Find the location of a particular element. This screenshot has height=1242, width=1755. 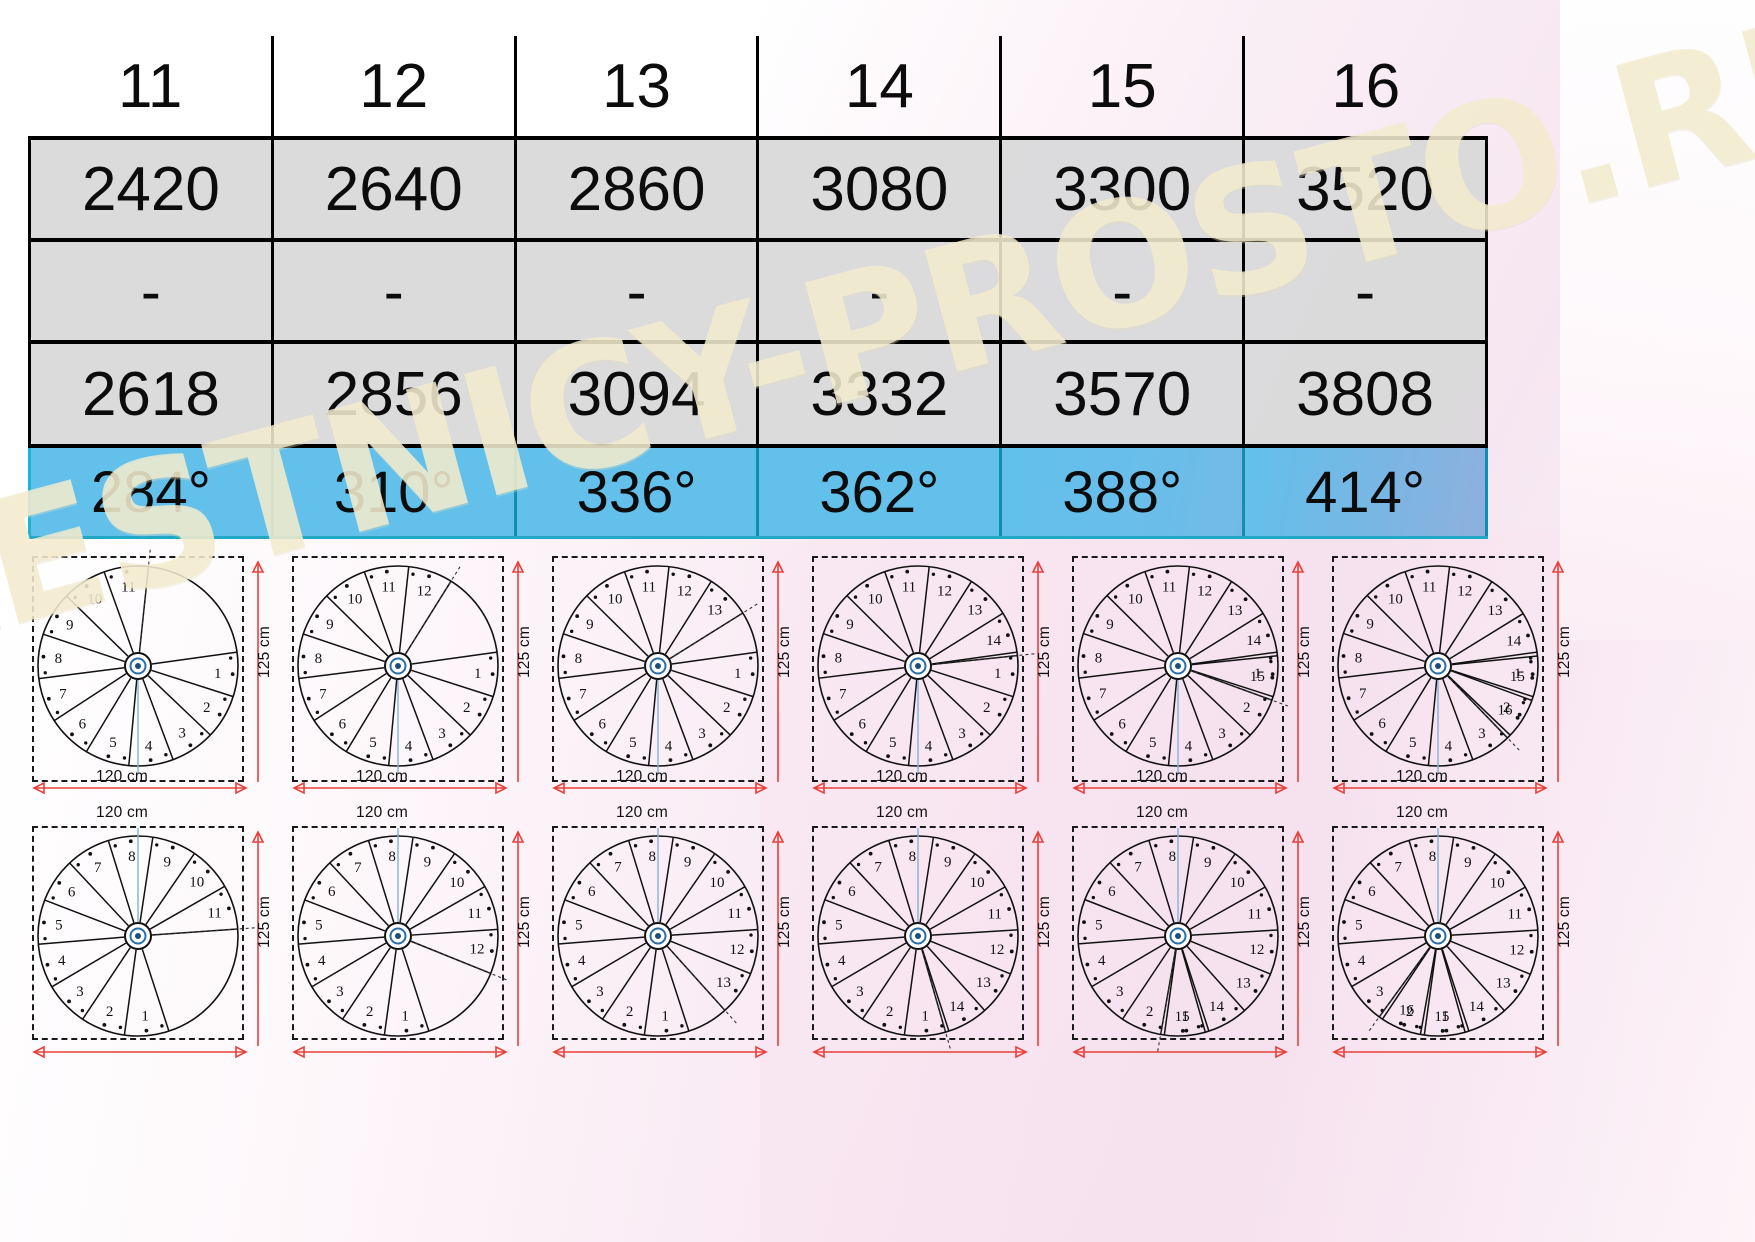

table-row-rotation: 284° 310° 336° 362° 388° 414° is located at coordinates (758, 492).